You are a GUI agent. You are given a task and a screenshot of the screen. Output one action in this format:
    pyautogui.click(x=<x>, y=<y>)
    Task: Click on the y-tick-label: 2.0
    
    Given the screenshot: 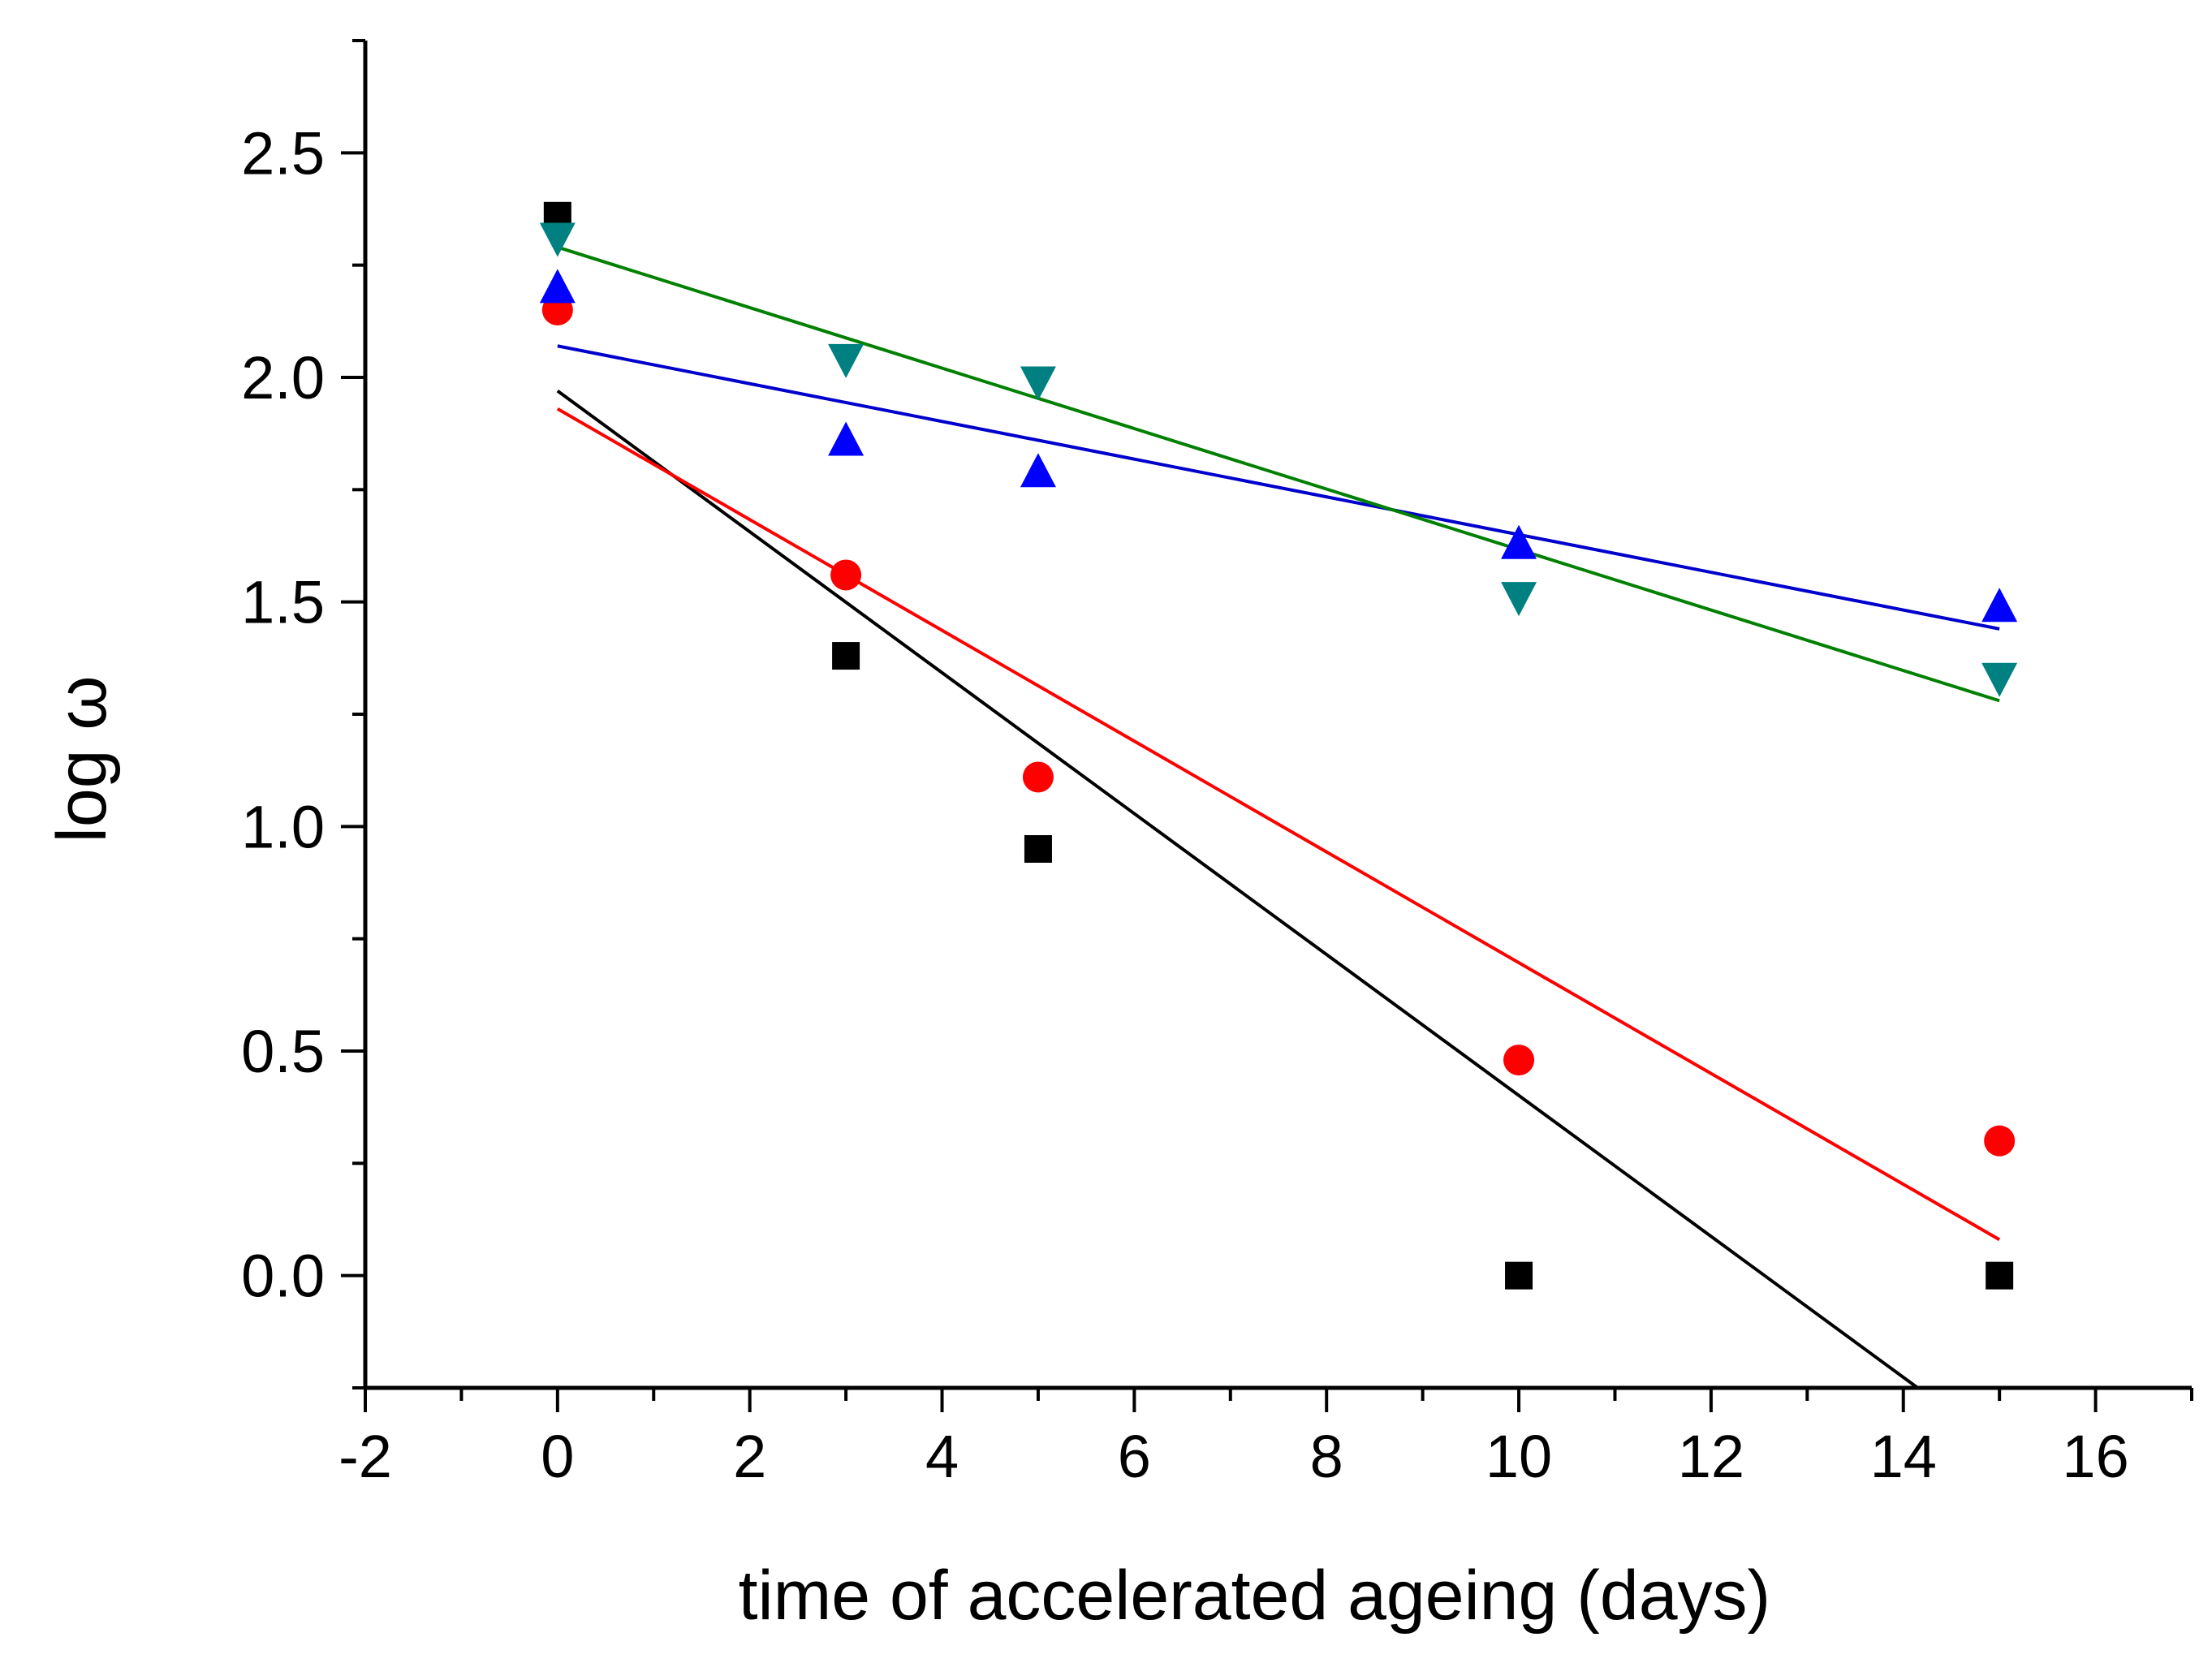 What is the action you would take?
    pyautogui.click(x=283, y=378)
    